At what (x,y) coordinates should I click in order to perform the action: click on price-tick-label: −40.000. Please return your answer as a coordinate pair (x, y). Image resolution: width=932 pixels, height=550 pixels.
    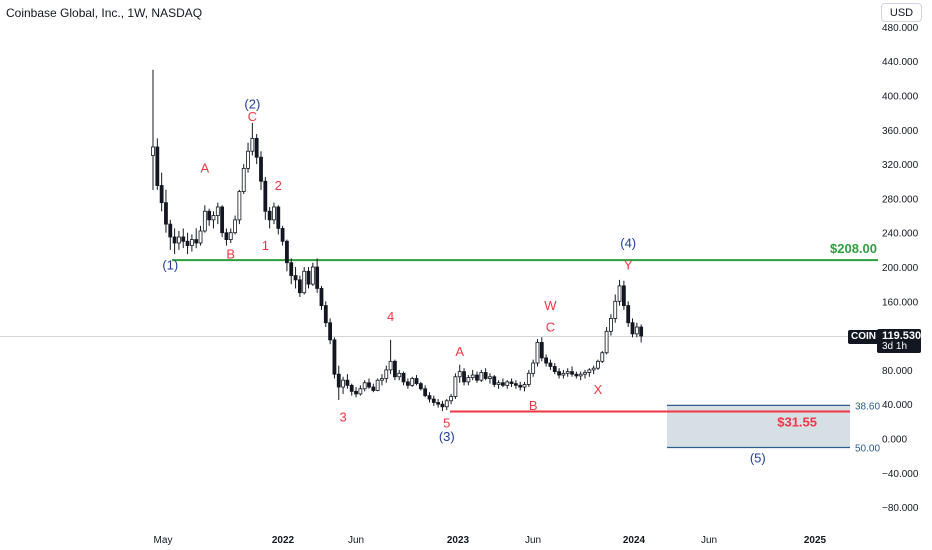
    Looking at the image, I should click on (900, 474).